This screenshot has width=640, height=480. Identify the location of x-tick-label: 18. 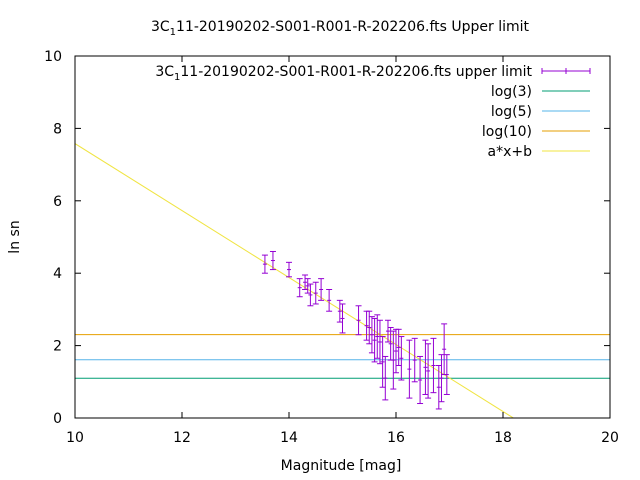
(503, 438).